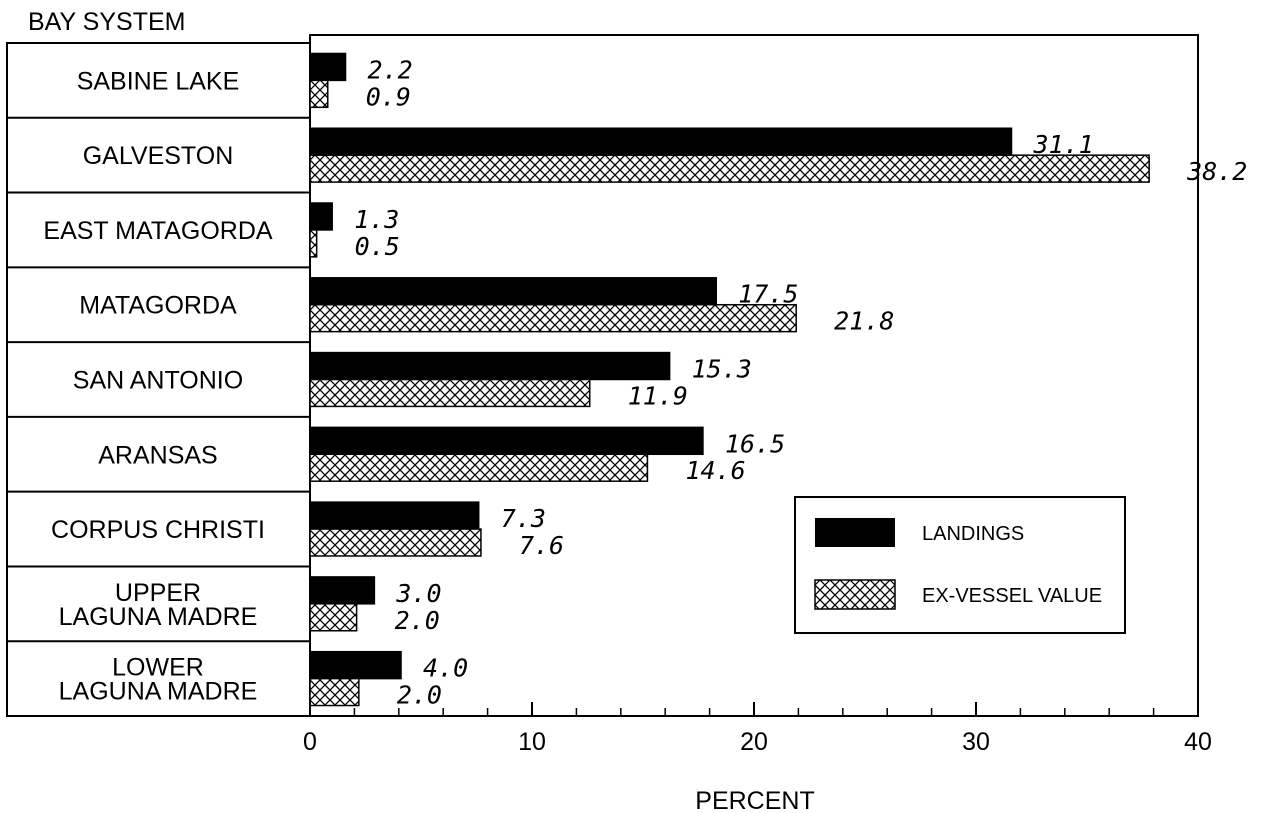 Image resolution: width=1273 pixels, height=813 pixels. Describe the element at coordinates (864, 321) in the screenshot. I see `data-label: 21.8` at that location.